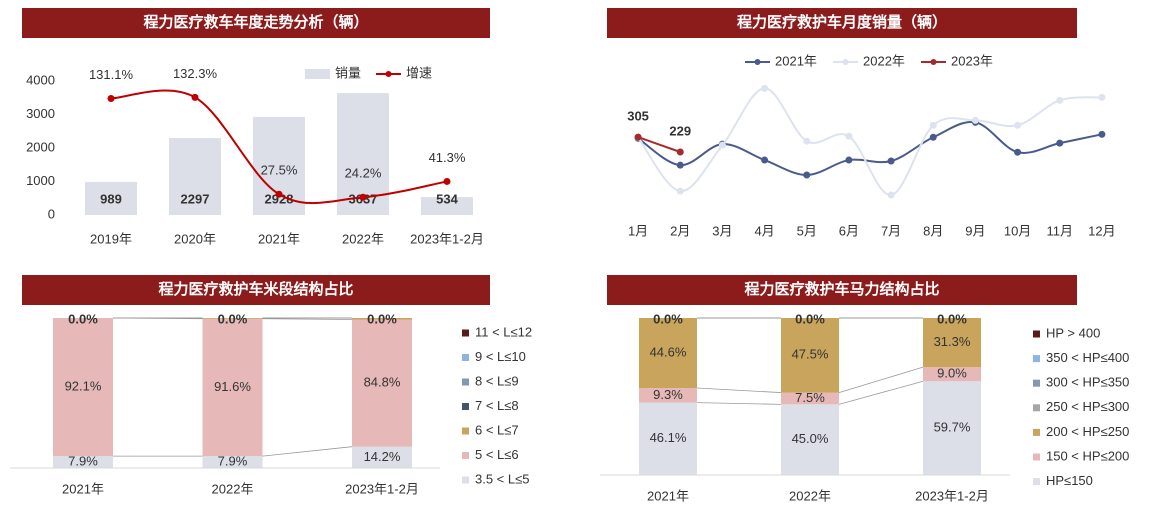  I want to click on legend-label: HP > 400, so click(1073, 332).